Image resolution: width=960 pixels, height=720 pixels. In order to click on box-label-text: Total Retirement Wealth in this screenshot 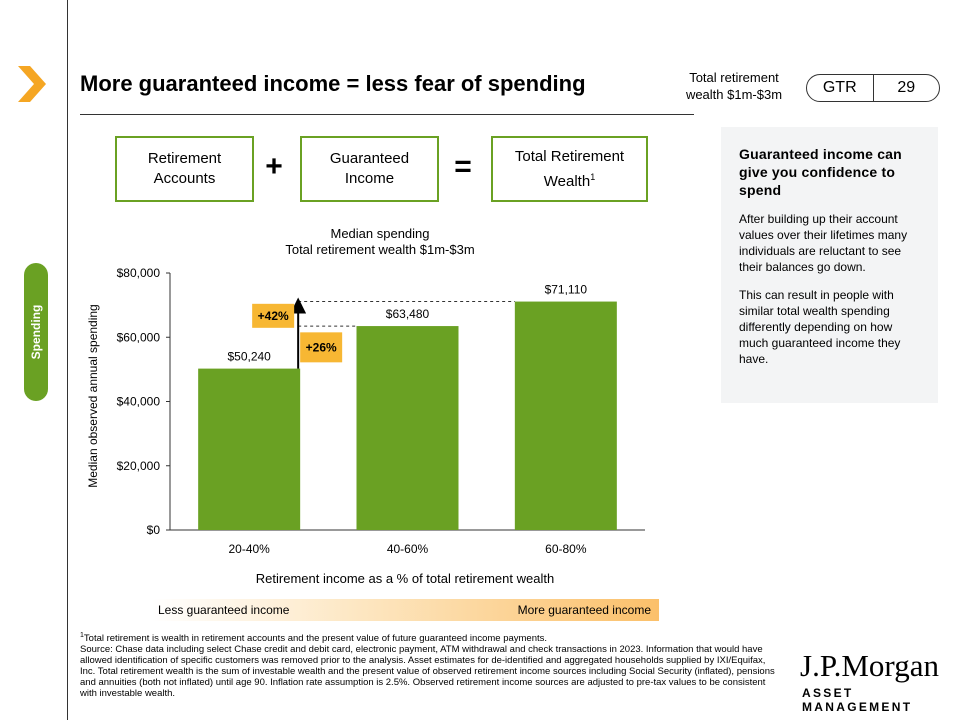, I will do `click(569, 168)`.